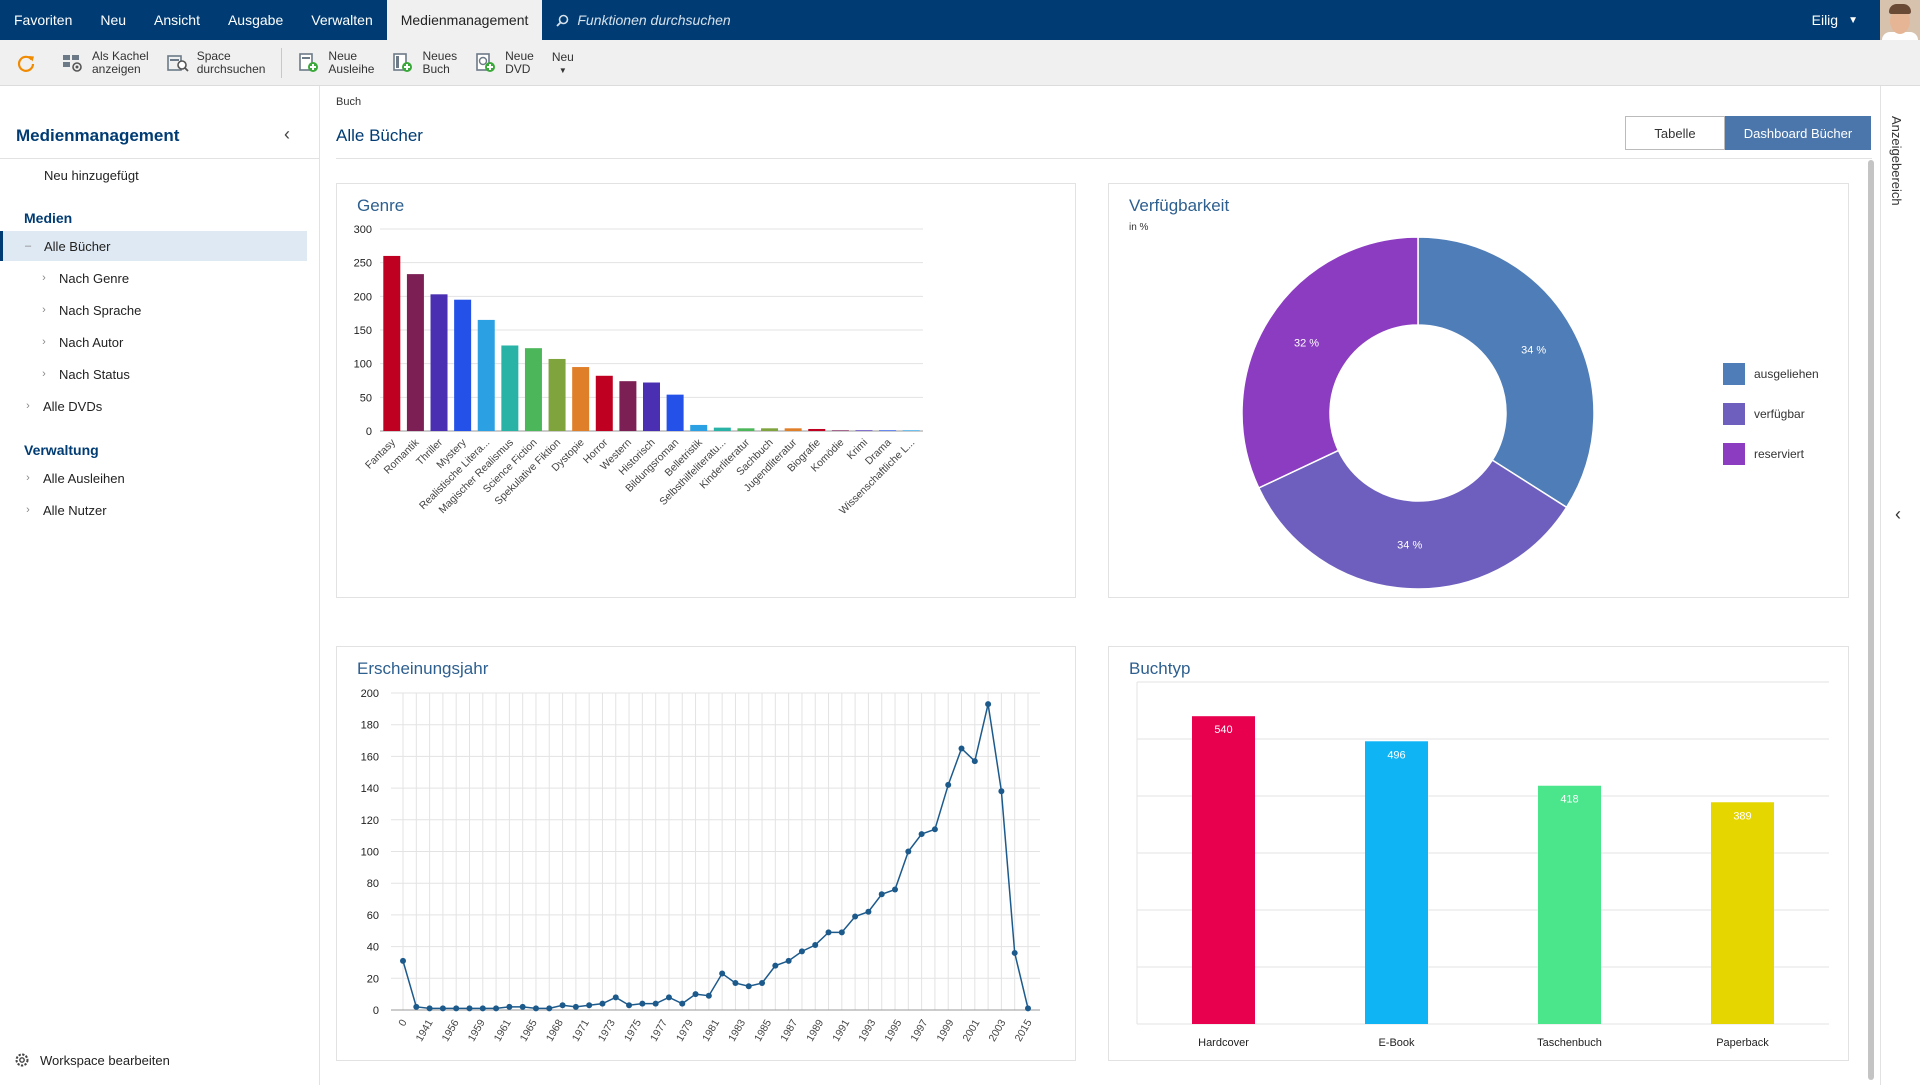 The height and width of the screenshot is (1085, 1920). What do you see at coordinates (529, 1030) in the screenshot?
I see `x-tick-label: 1965` at bounding box center [529, 1030].